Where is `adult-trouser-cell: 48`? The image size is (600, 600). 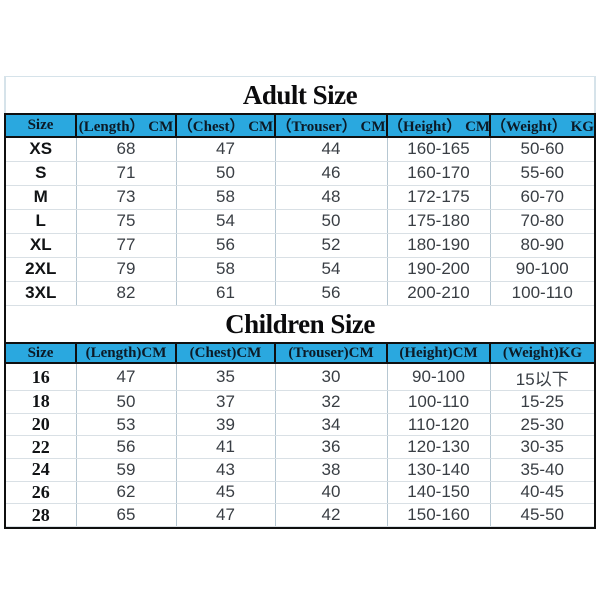
adult-trouser-cell: 48 is located at coordinates (331, 197).